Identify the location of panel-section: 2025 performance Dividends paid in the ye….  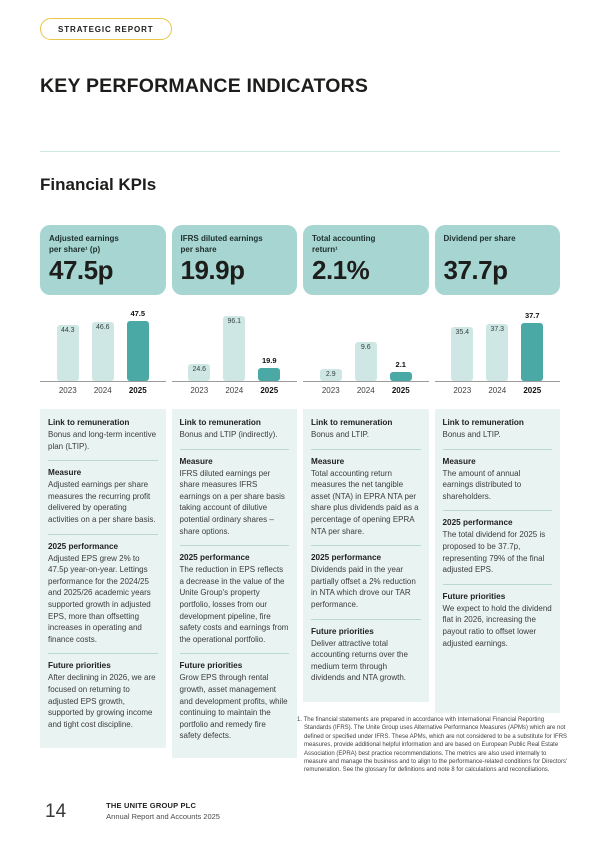
(366, 577).